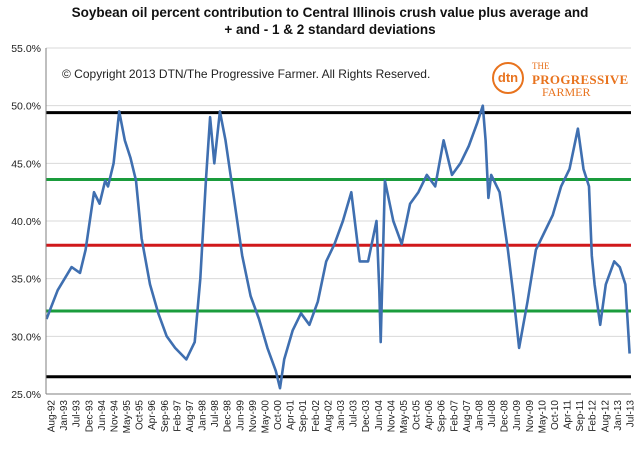  I want to click on x-tick-label: Dec-08, so click(505, 416).